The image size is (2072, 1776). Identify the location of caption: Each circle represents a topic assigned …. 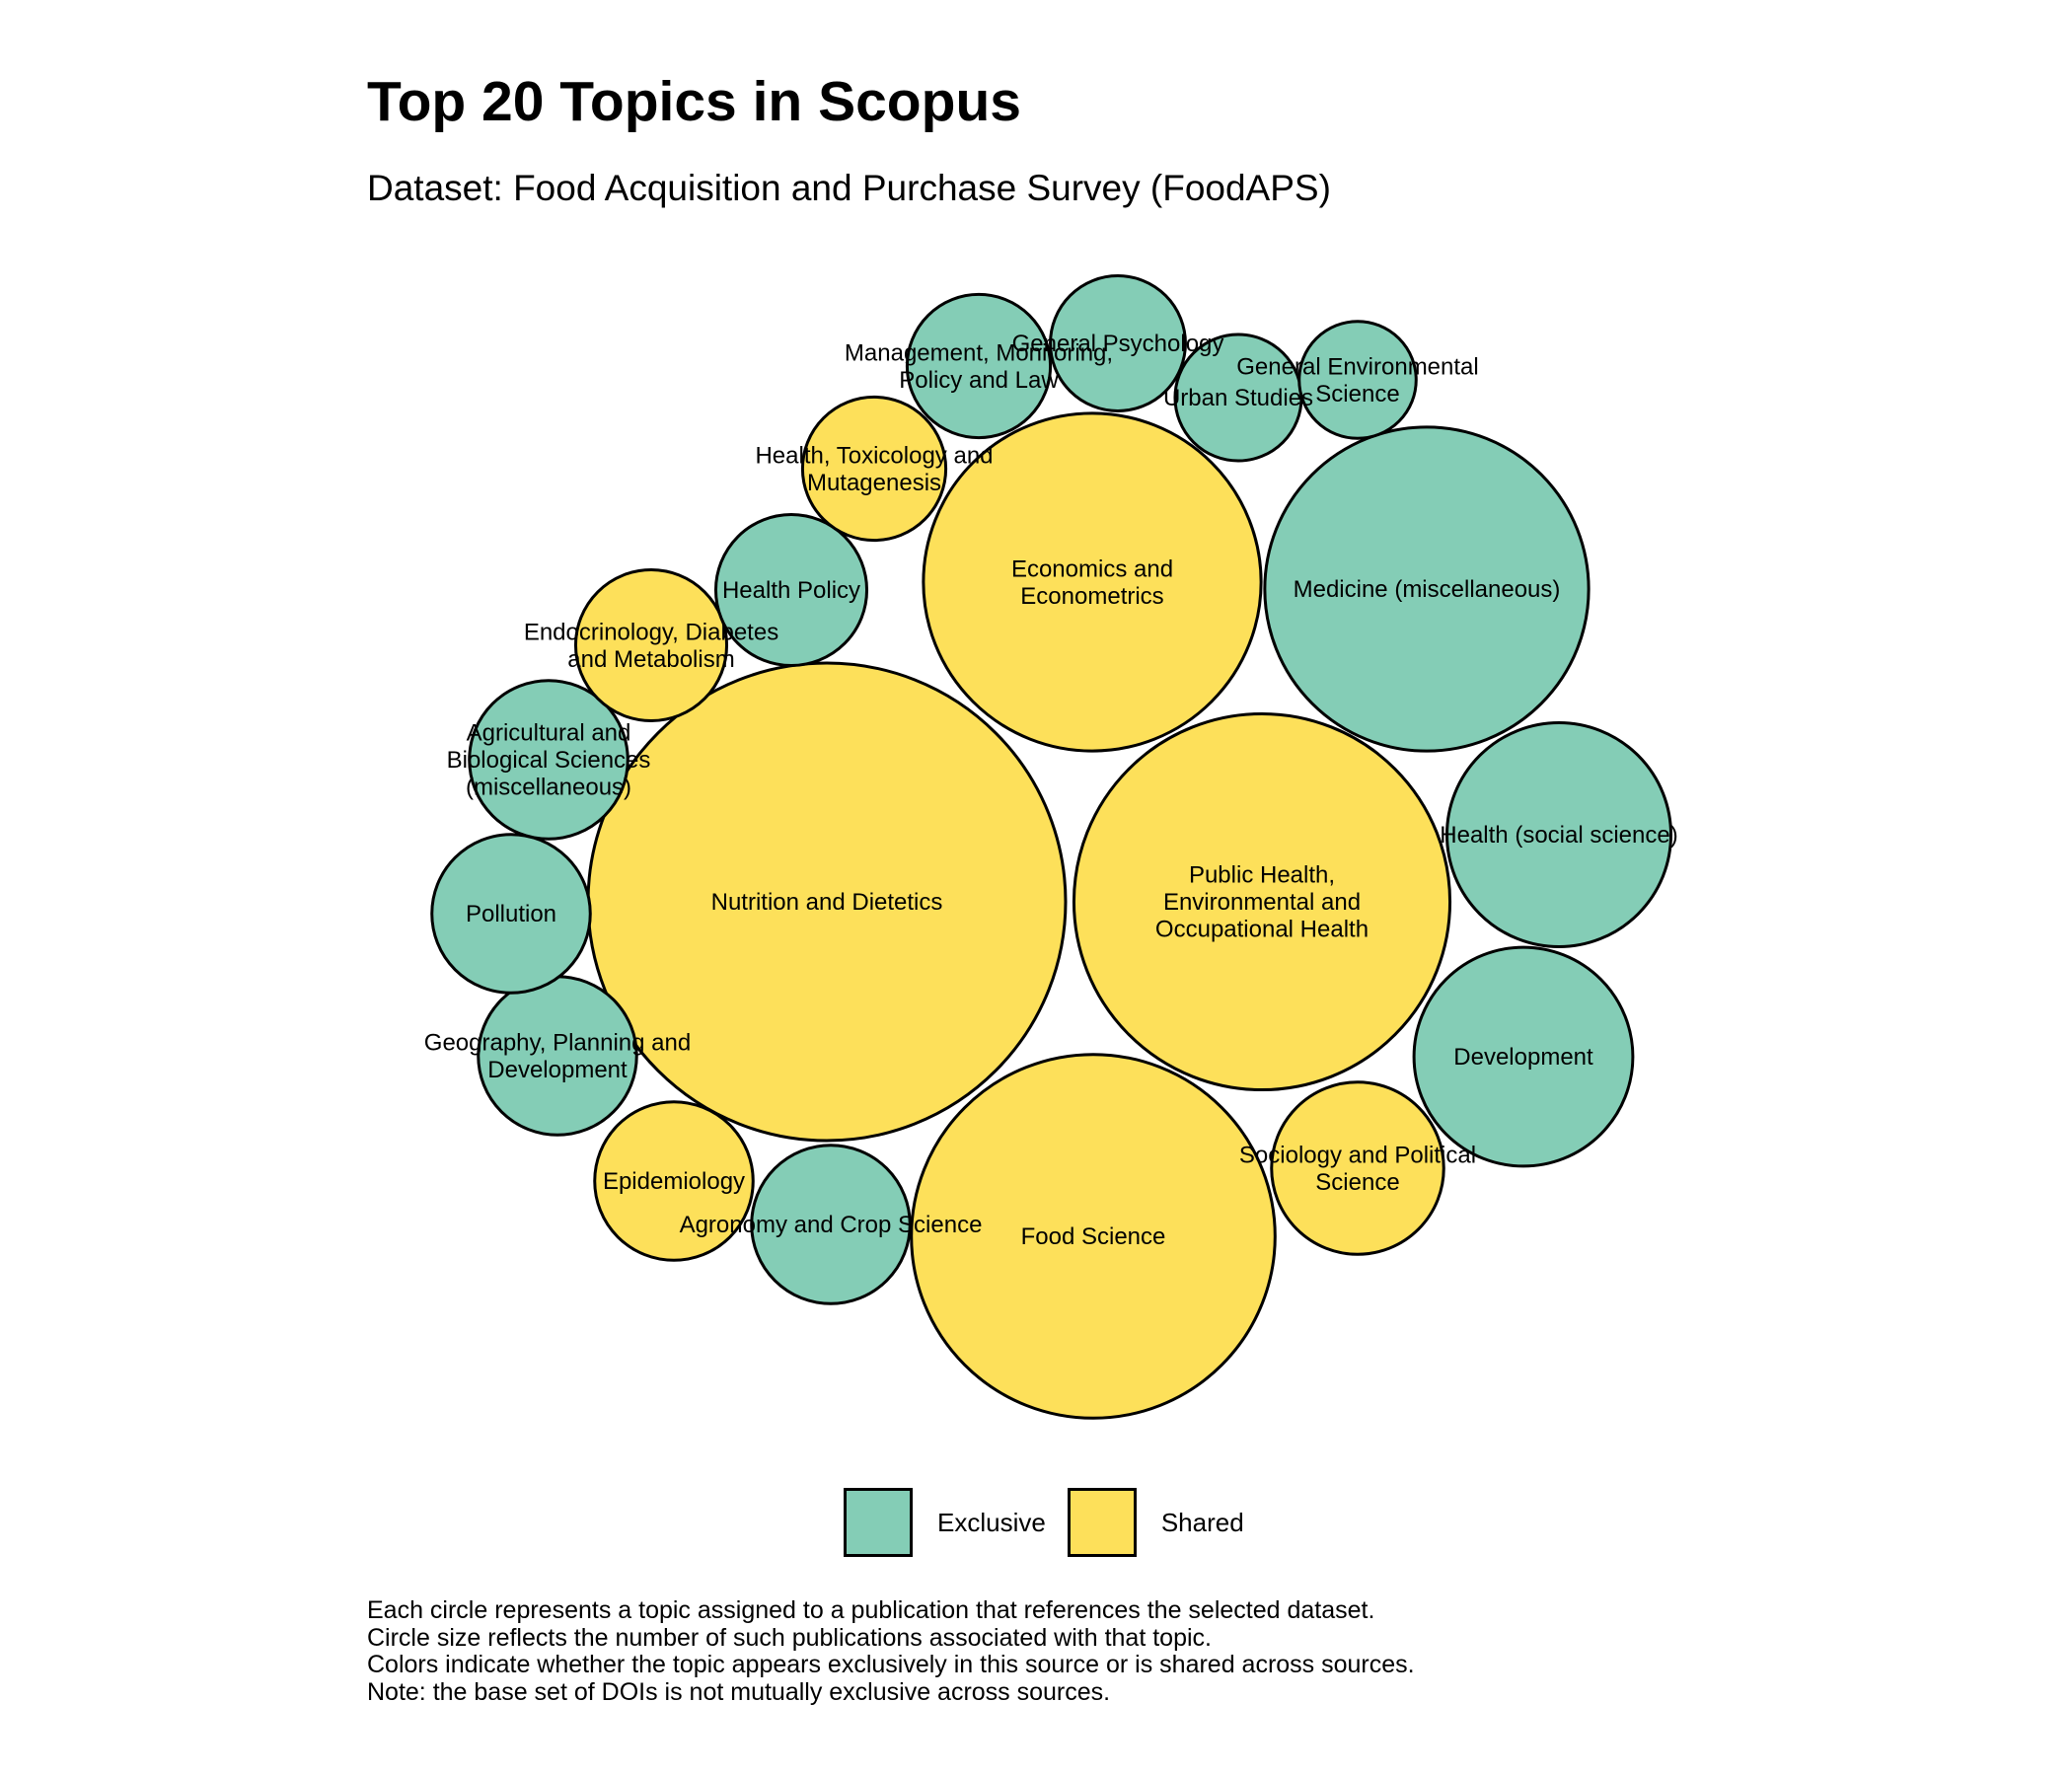
(891, 1651).